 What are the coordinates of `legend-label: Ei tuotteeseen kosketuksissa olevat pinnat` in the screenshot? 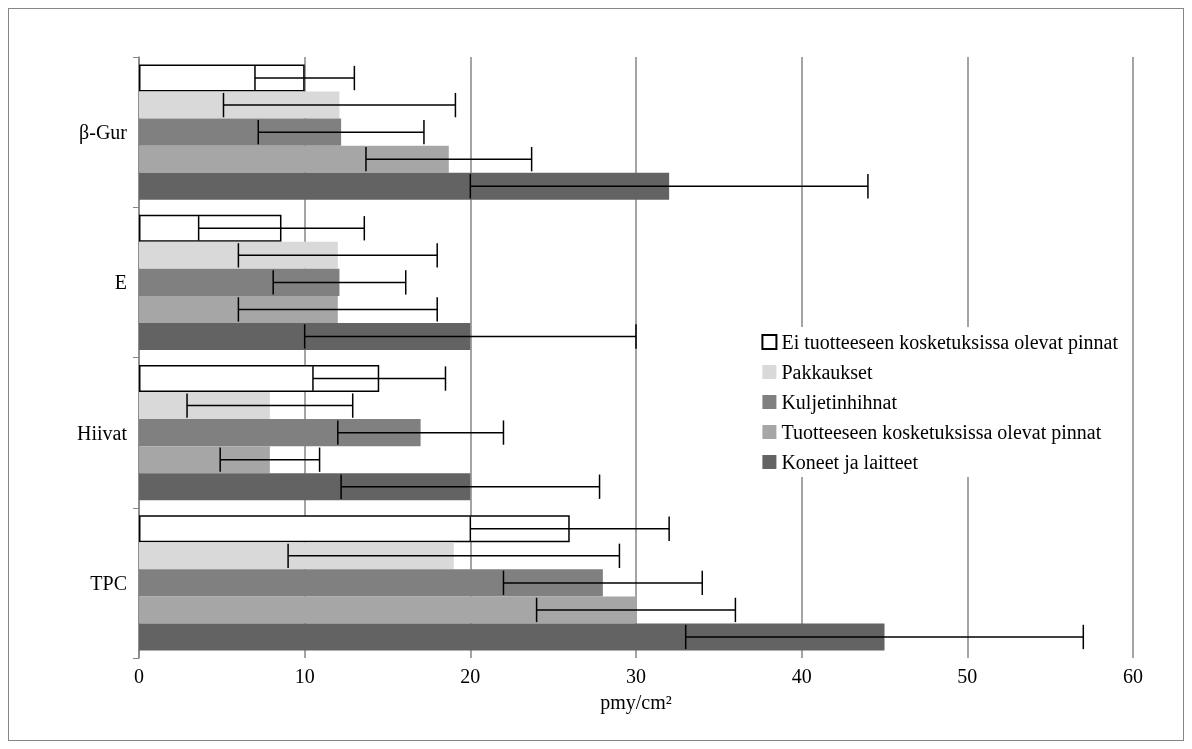 It's located at (950, 342).